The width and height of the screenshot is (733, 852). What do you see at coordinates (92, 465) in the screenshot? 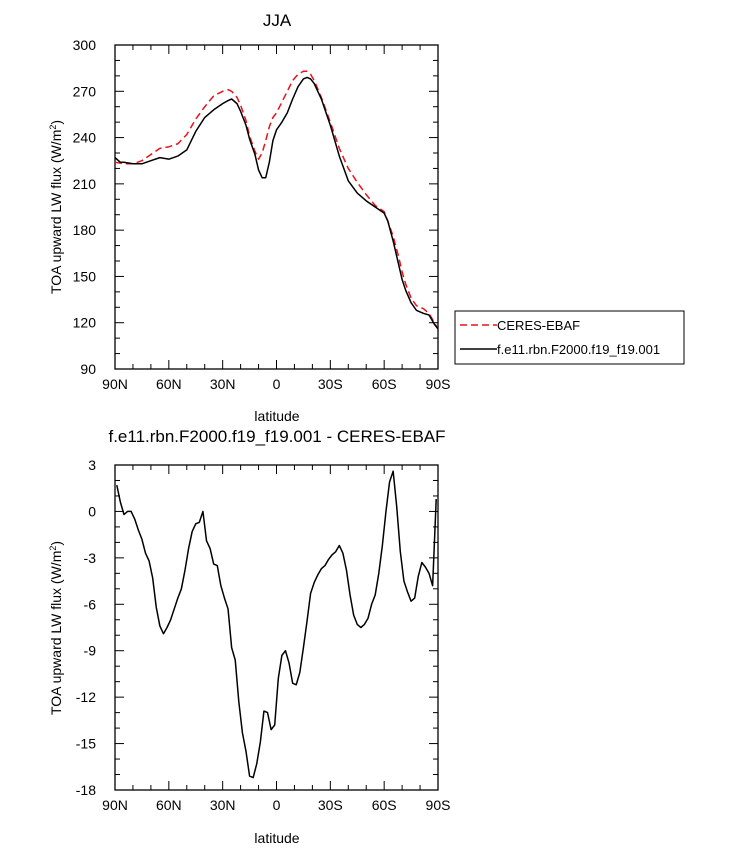
I see `y-tick-label: 3` at bounding box center [92, 465].